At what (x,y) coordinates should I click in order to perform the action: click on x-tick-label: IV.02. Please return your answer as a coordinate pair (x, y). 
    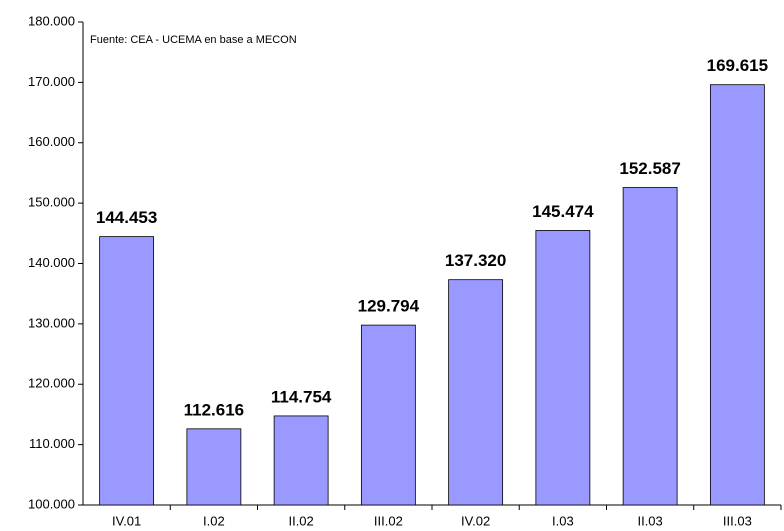
    Looking at the image, I should click on (475, 520).